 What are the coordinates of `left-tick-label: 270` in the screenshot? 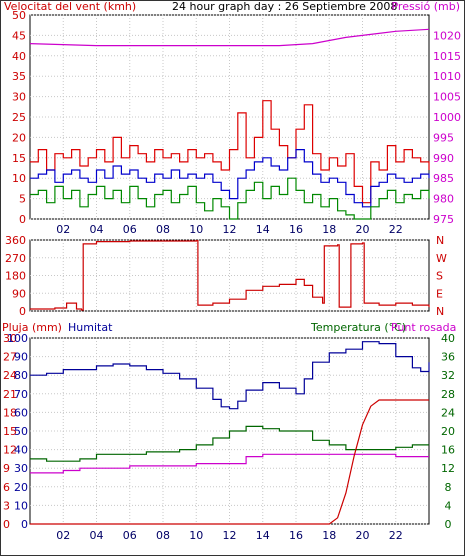 It's located at (15, 258).